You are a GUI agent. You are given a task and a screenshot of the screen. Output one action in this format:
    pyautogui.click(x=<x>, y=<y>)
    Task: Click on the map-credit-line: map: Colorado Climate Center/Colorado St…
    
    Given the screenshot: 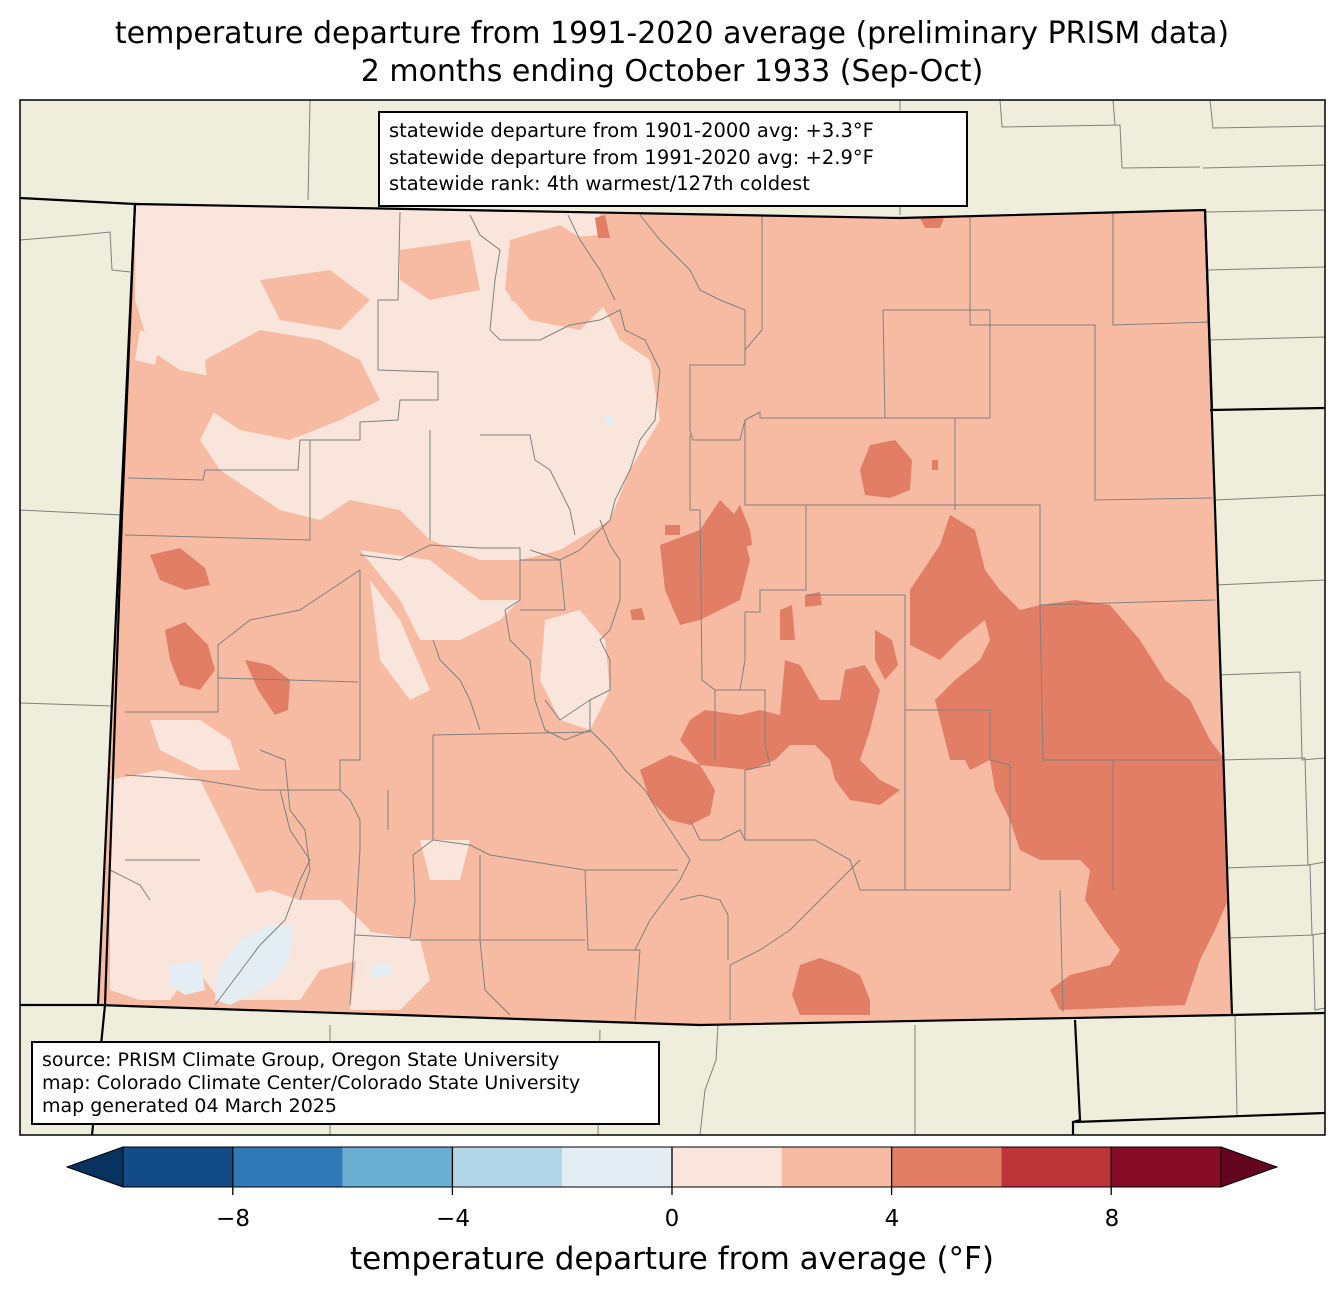 What is the action you would take?
    pyautogui.click(x=311, y=1083)
    